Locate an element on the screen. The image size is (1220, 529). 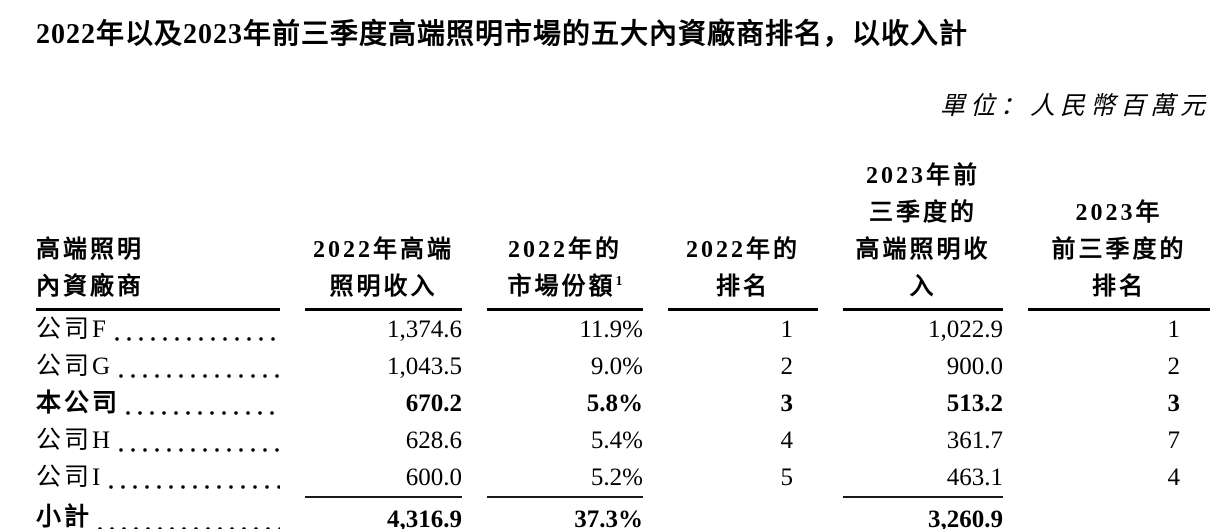
company-cell: 公司F is located at coordinates (158, 329).